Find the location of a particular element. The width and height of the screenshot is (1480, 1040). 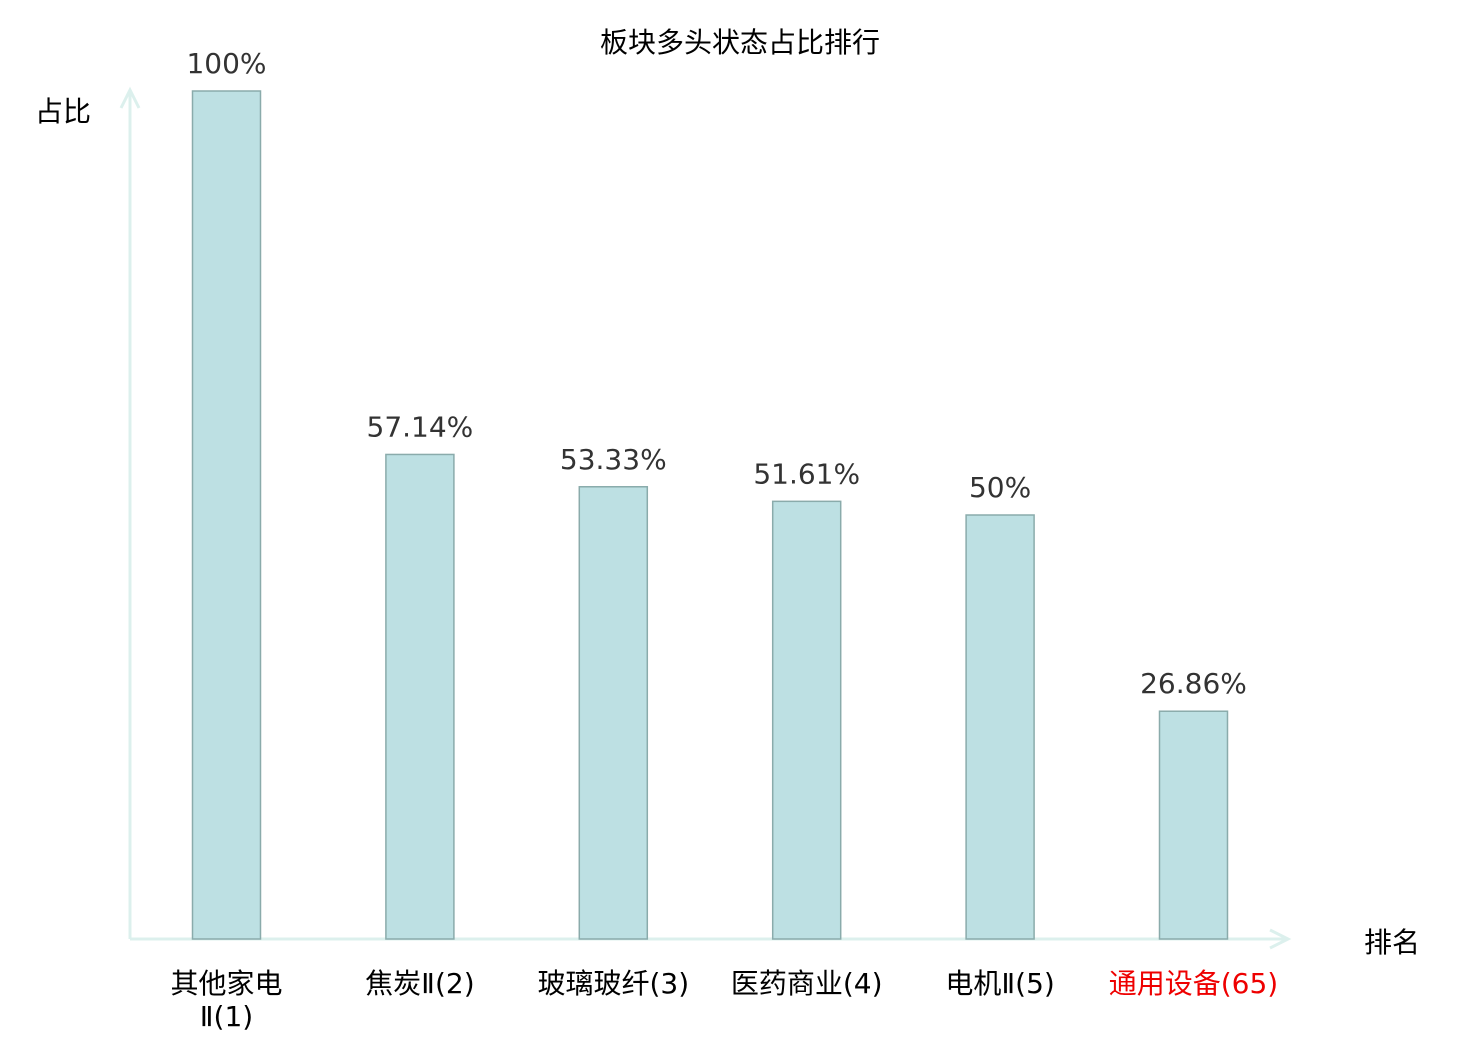

chart-title: 板块多头状态占比排行 is located at coordinates (740, 42).